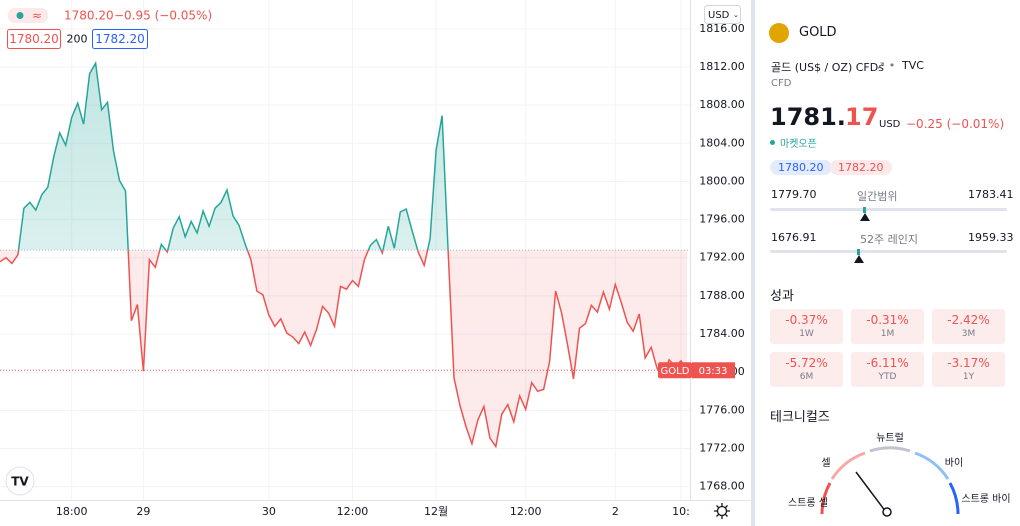 The height and width of the screenshot is (526, 1020). Describe the element at coordinates (781, 83) in the screenshot. I see `symbol-type: CFD` at that location.